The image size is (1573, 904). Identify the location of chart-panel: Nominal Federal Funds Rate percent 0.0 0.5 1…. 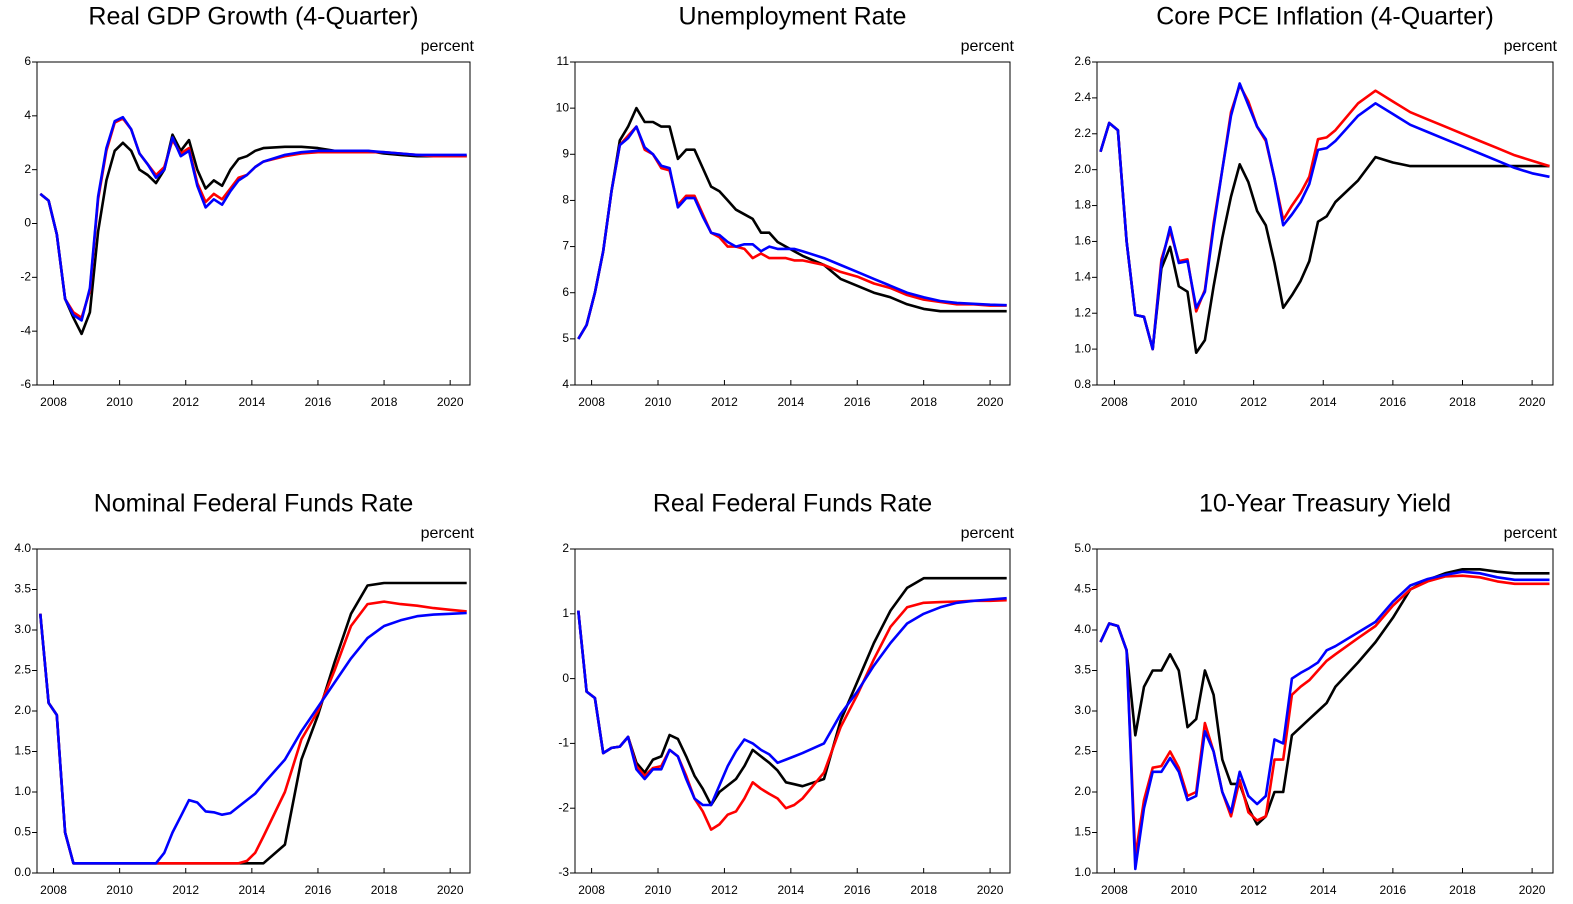
(244, 694).